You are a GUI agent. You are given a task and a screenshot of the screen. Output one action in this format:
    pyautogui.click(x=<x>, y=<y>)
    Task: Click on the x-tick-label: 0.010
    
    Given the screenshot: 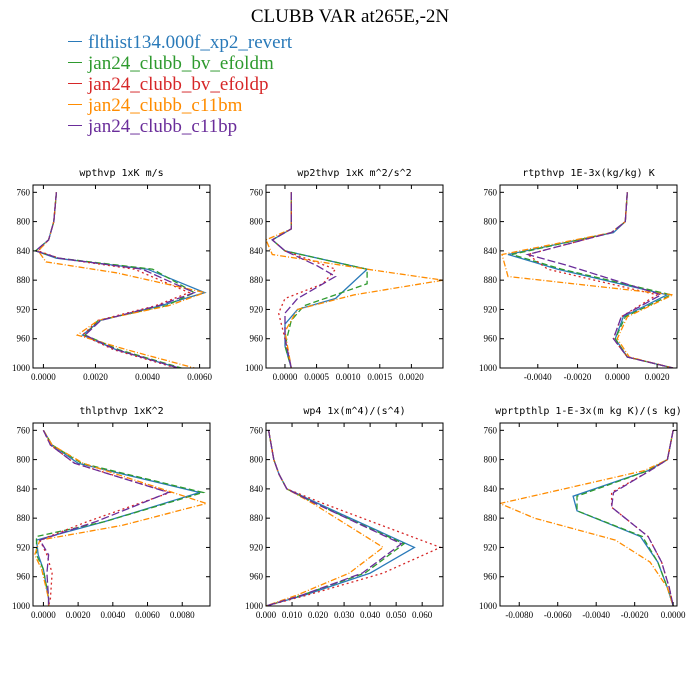 What is the action you would take?
    pyautogui.click(x=292, y=615)
    